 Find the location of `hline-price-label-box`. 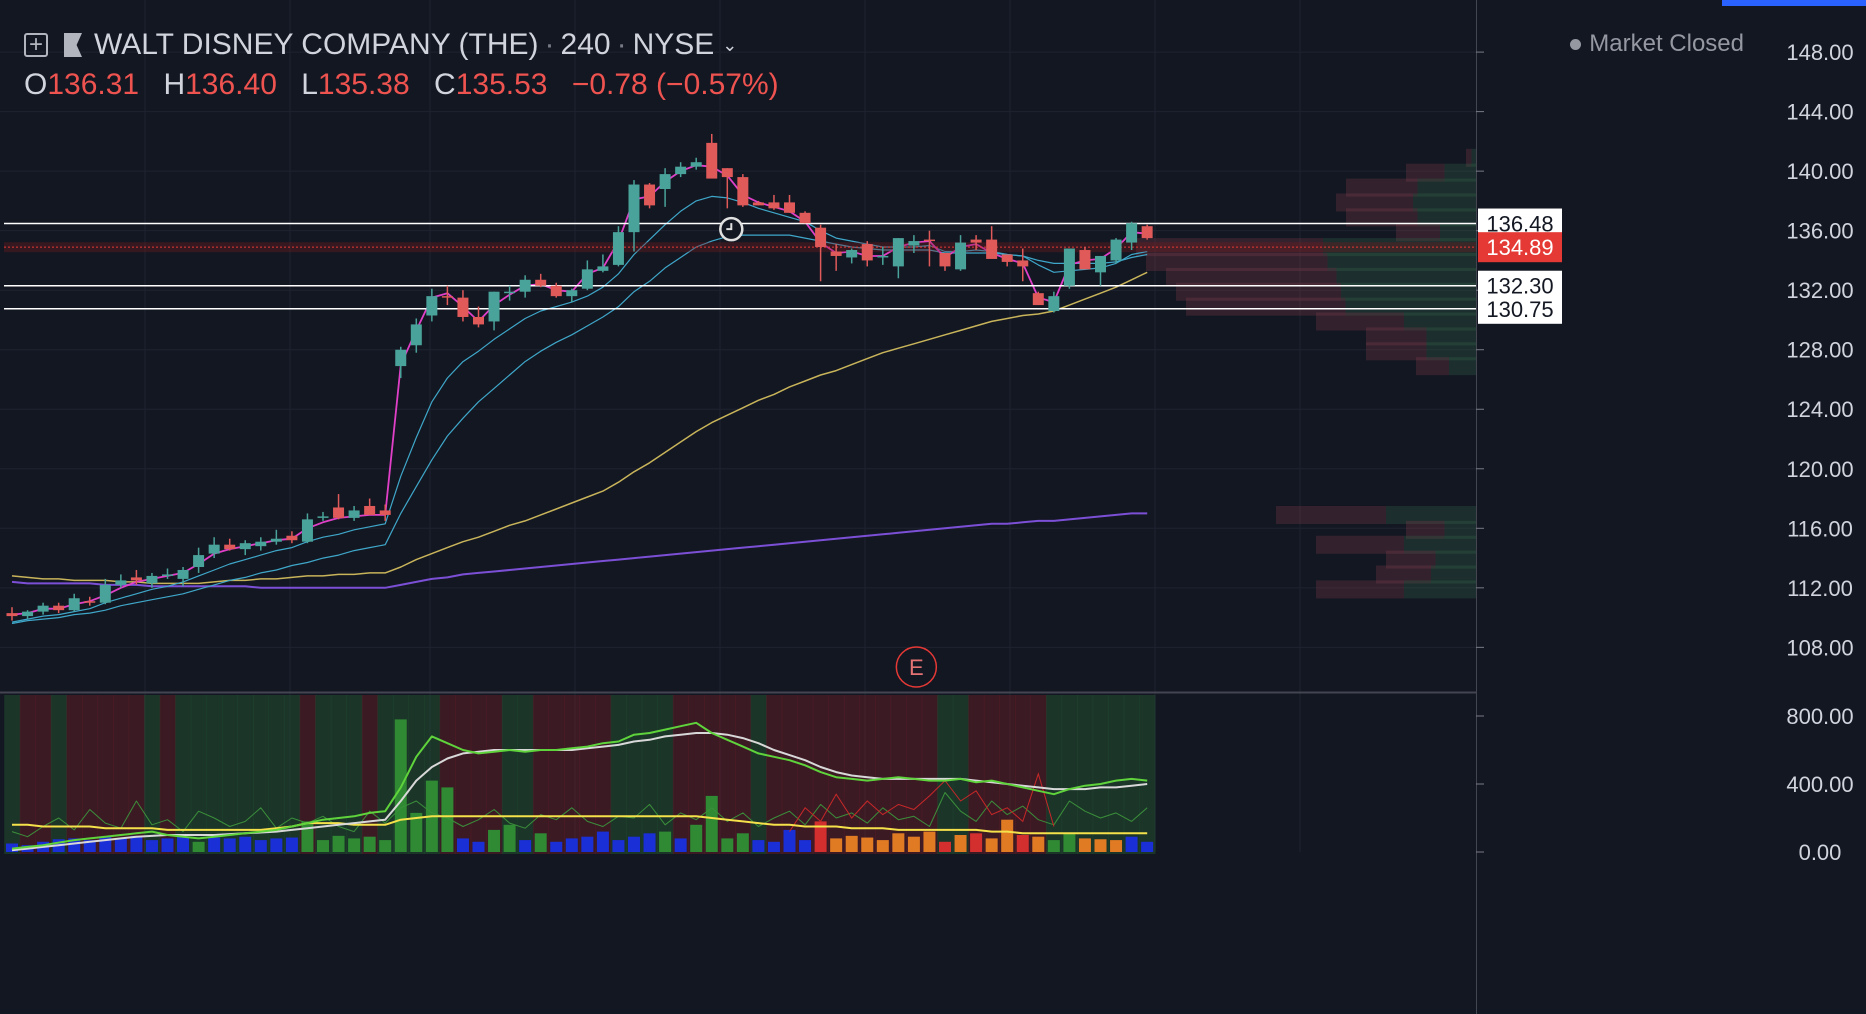

hline-price-label-box is located at coordinates (1520, 308).